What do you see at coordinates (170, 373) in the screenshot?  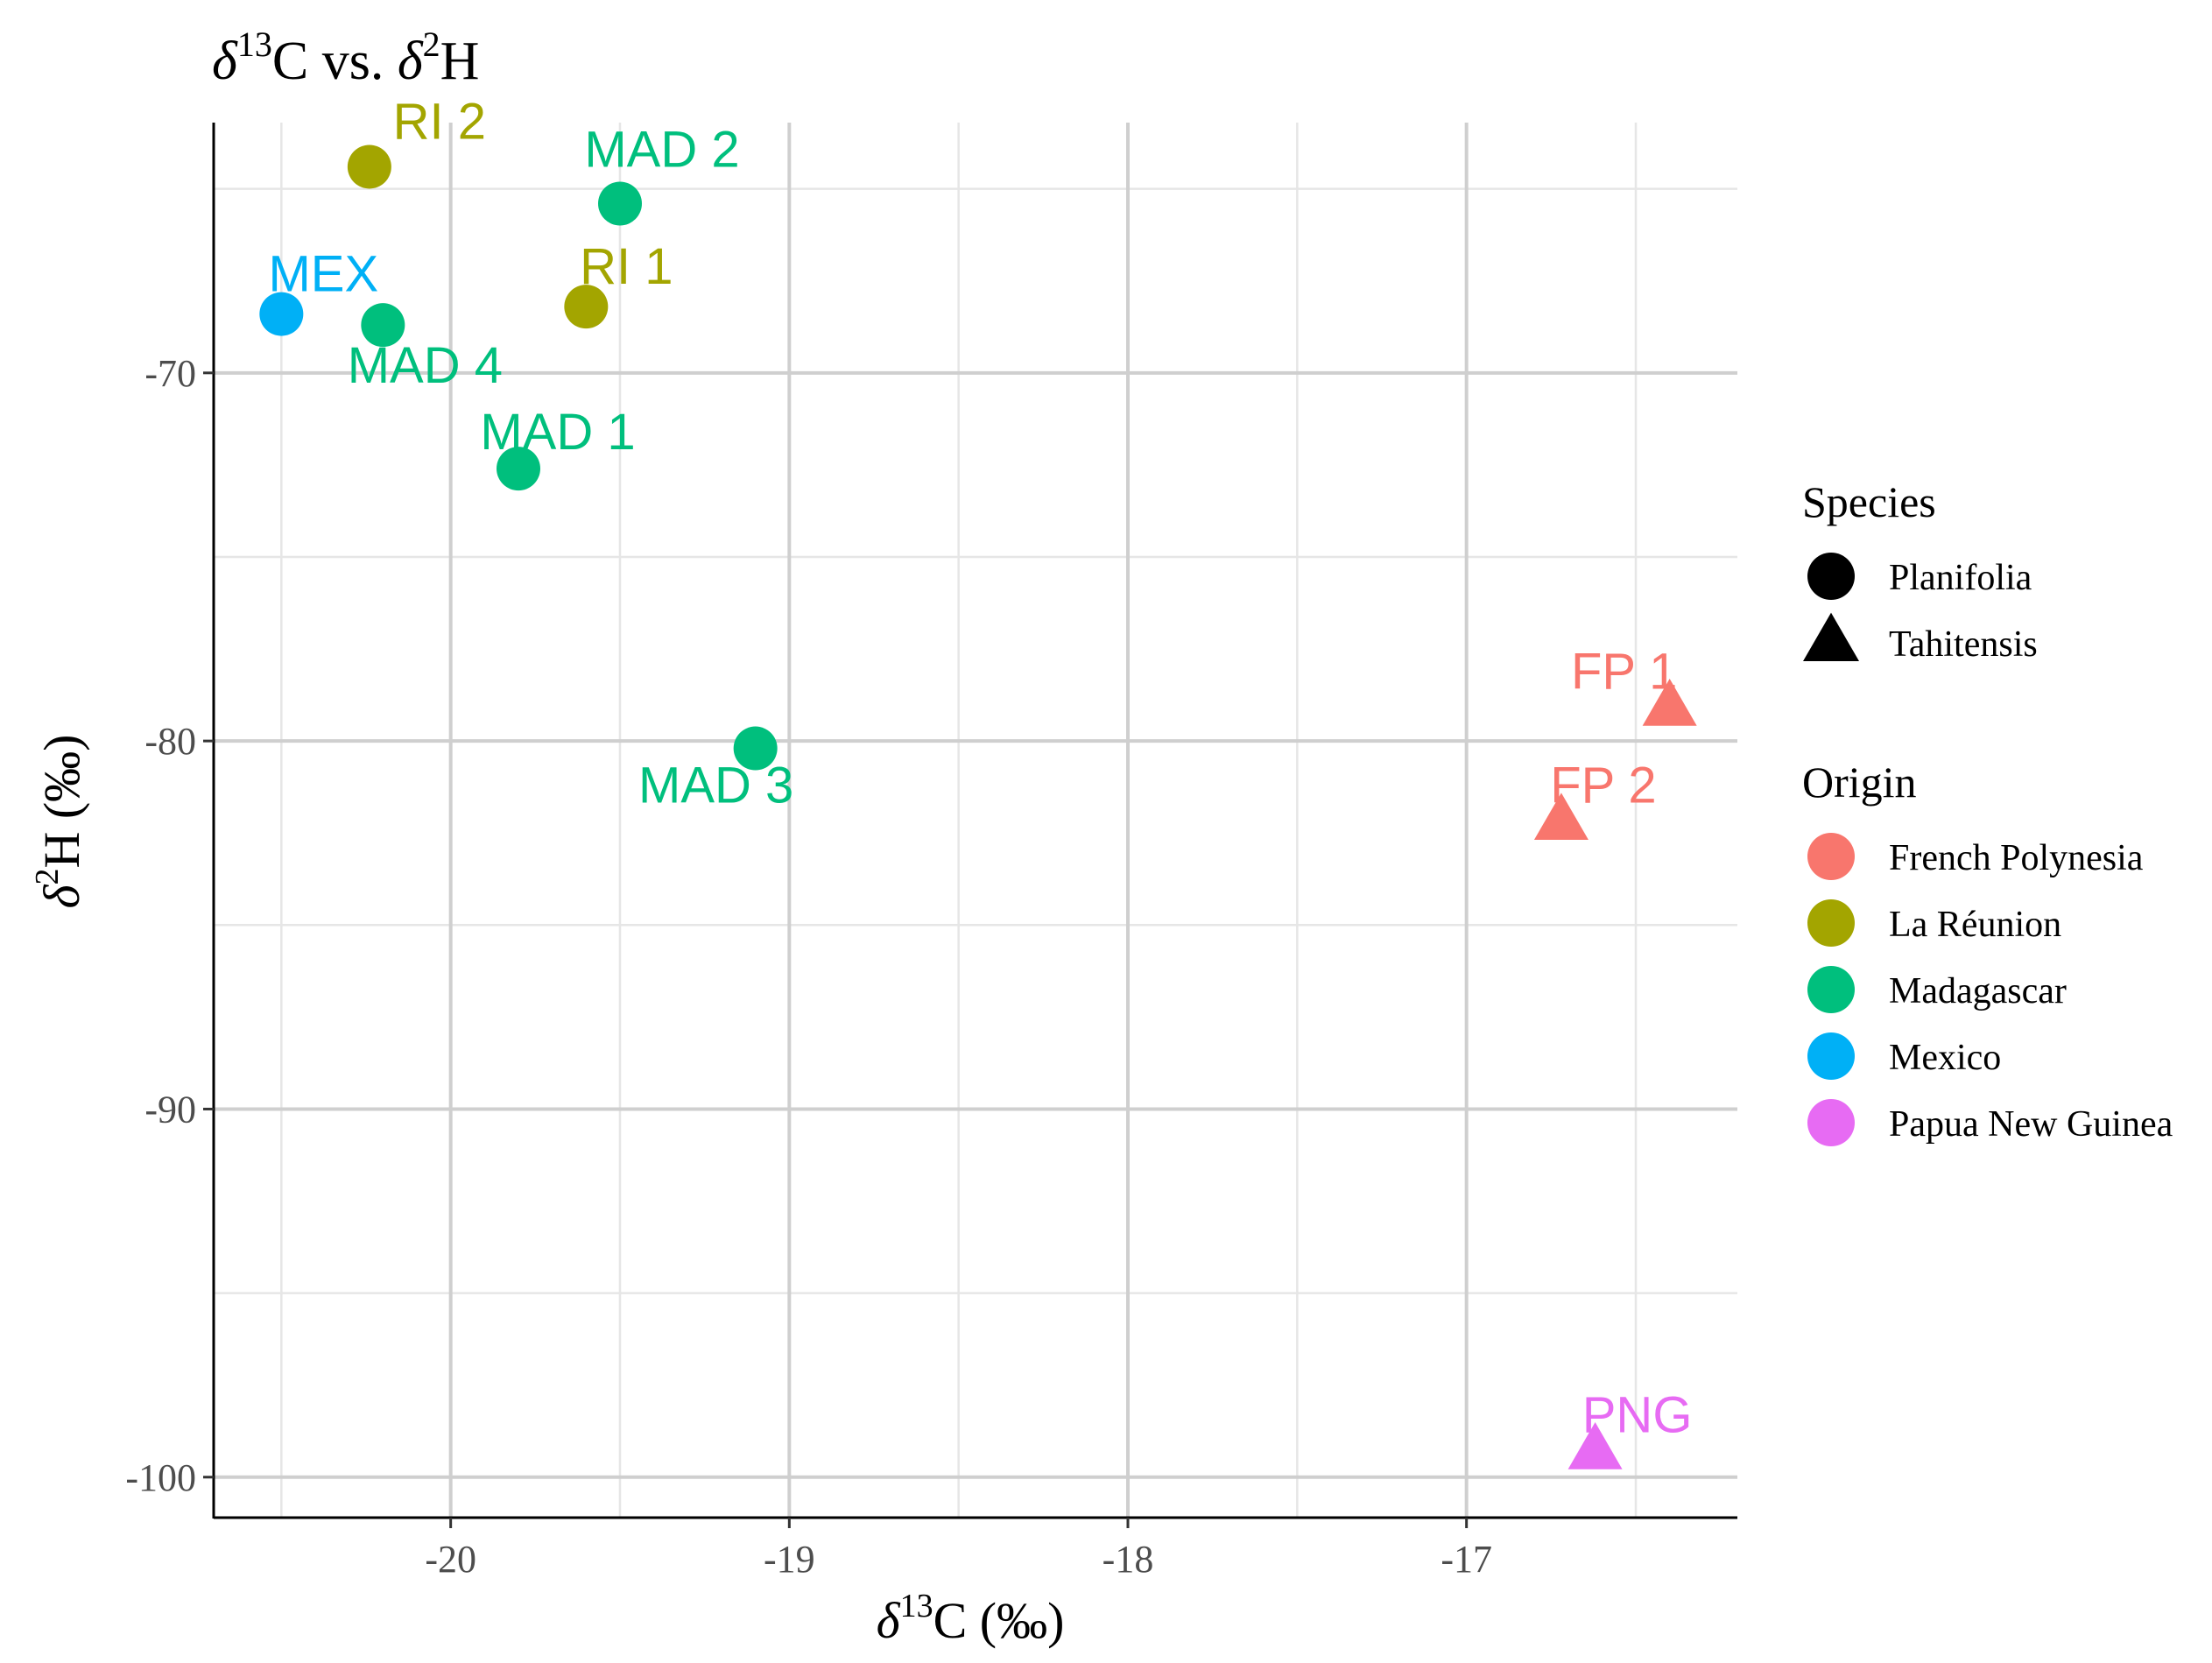 I see `y-tick-label: -70` at bounding box center [170, 373].